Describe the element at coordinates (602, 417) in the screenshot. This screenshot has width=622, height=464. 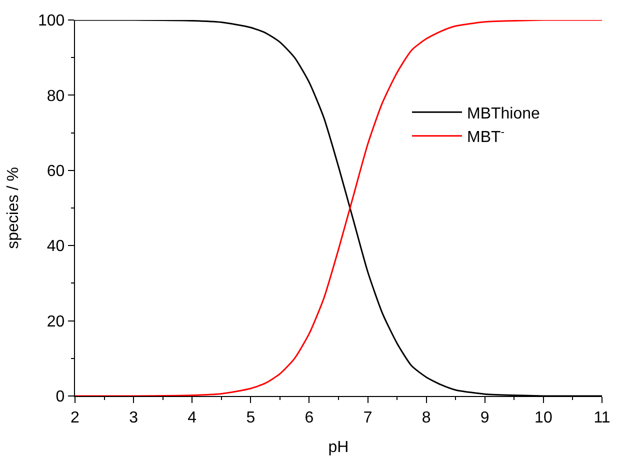
I see `x-tick-label: 11` at that location.